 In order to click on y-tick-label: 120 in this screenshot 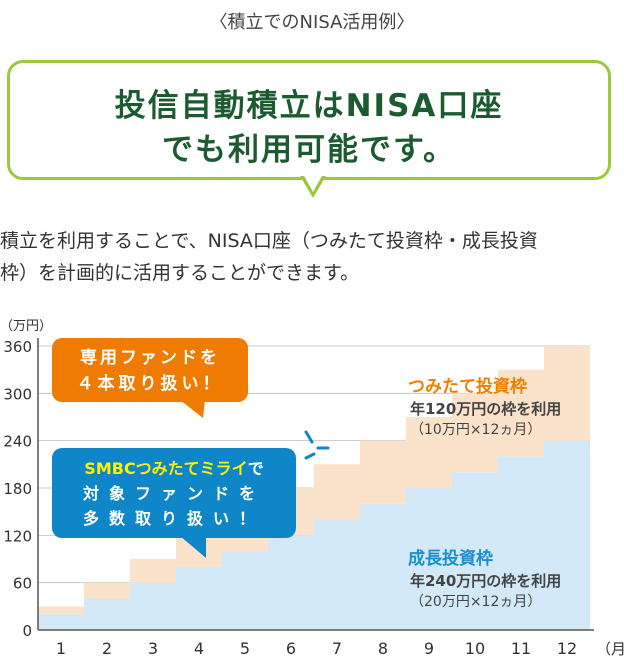, I will do `click(17, 536)`.